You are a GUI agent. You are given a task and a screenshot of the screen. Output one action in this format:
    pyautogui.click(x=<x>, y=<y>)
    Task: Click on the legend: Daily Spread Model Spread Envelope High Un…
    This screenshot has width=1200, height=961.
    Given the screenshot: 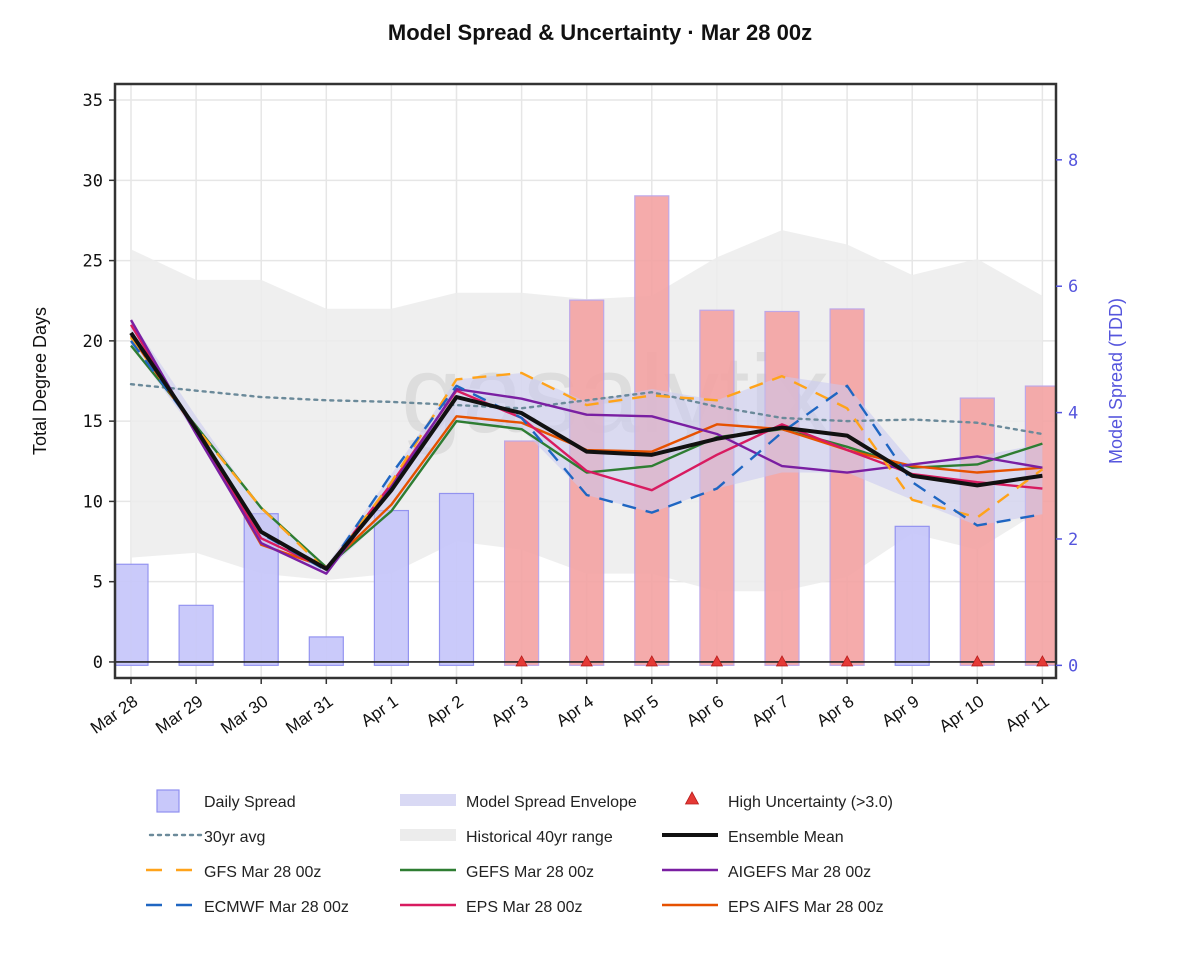 What is the action you would take?
    pyautogui.click(x=519, y=852)
    